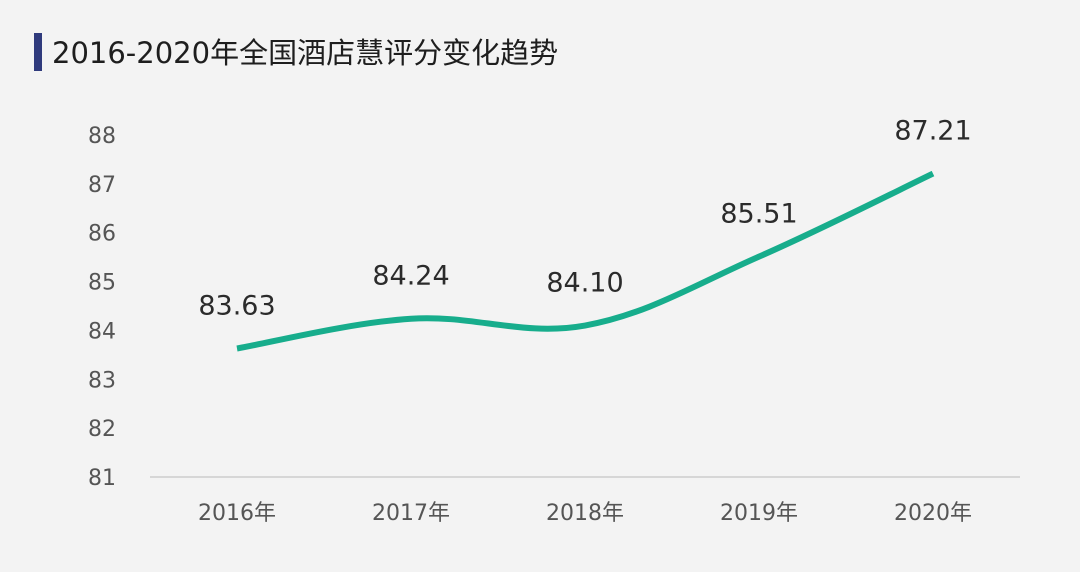  What do you see at coordinates (102, 307) in the screenshot?
I see `y-axis: 81 82 83 84 85 86 87 88` at bounding box center [102, 307].